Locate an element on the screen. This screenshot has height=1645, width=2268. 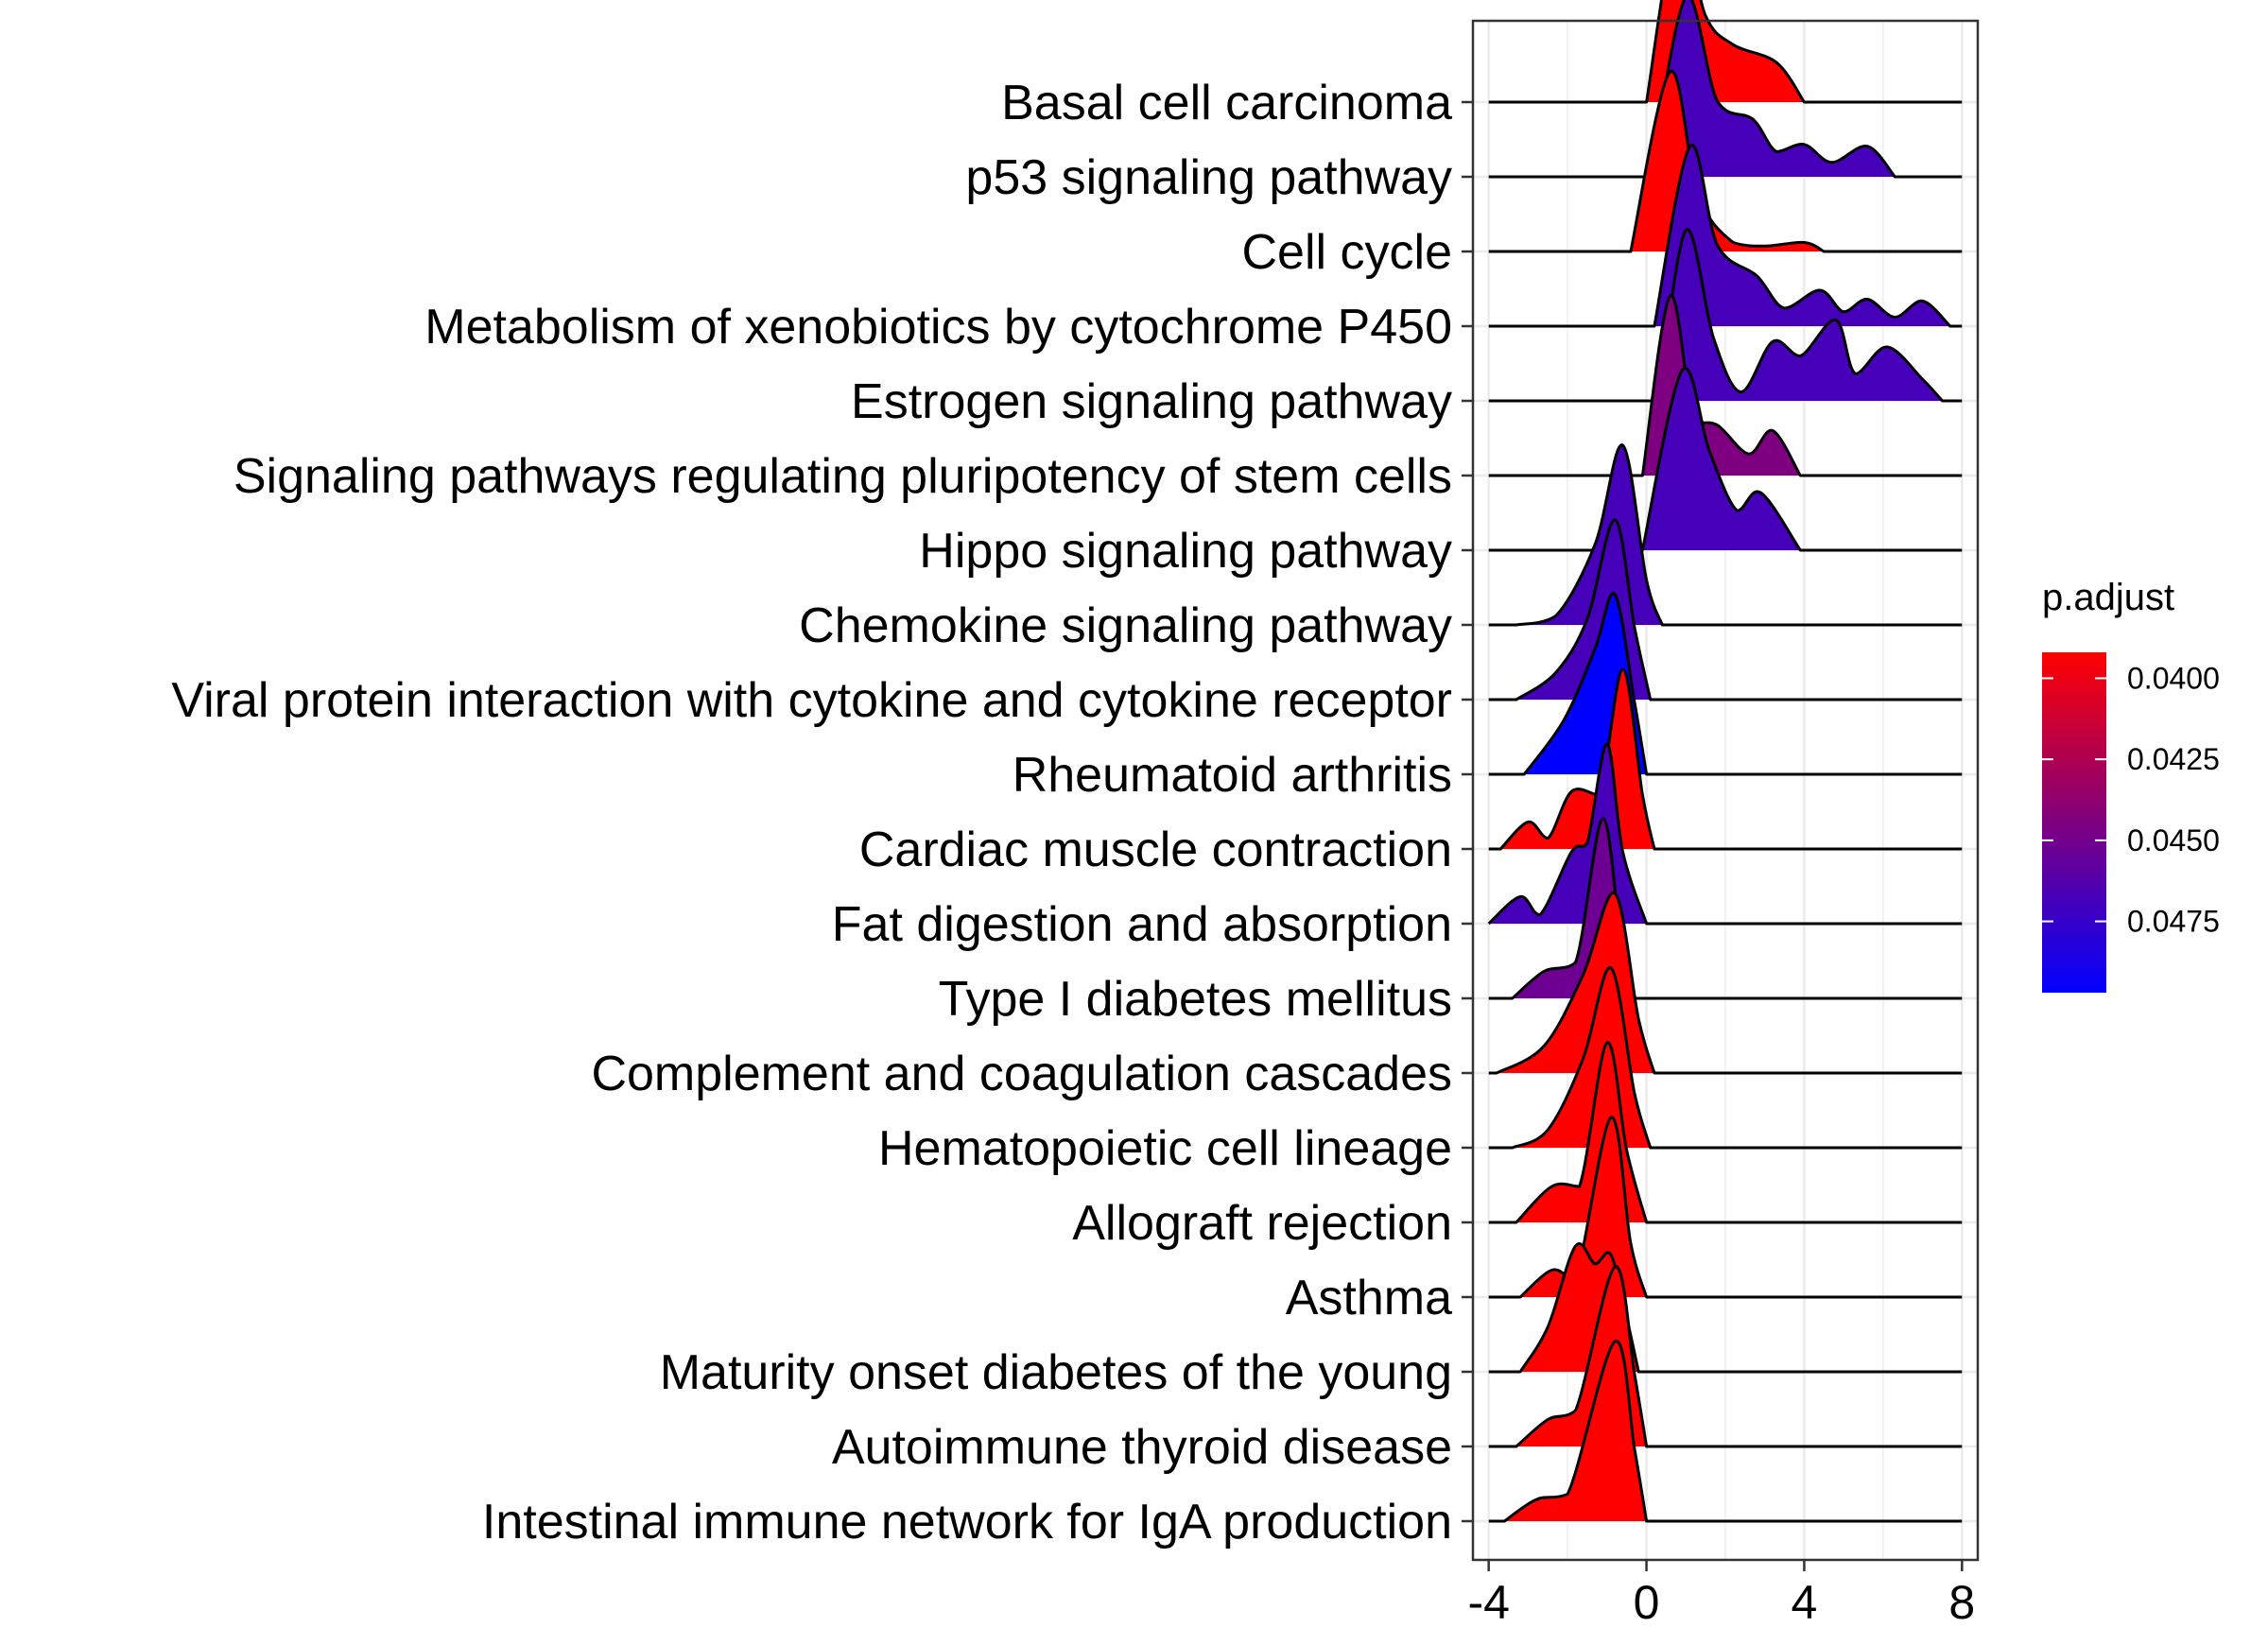
legend-tick-label: 0.0400 is located at coordinates (2174, 678).